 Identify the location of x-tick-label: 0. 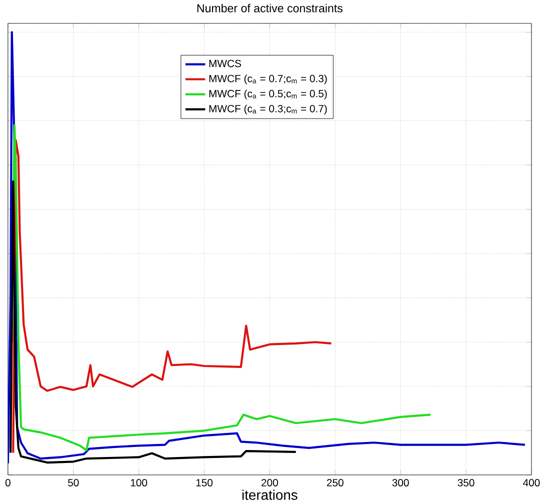
(7, 483).